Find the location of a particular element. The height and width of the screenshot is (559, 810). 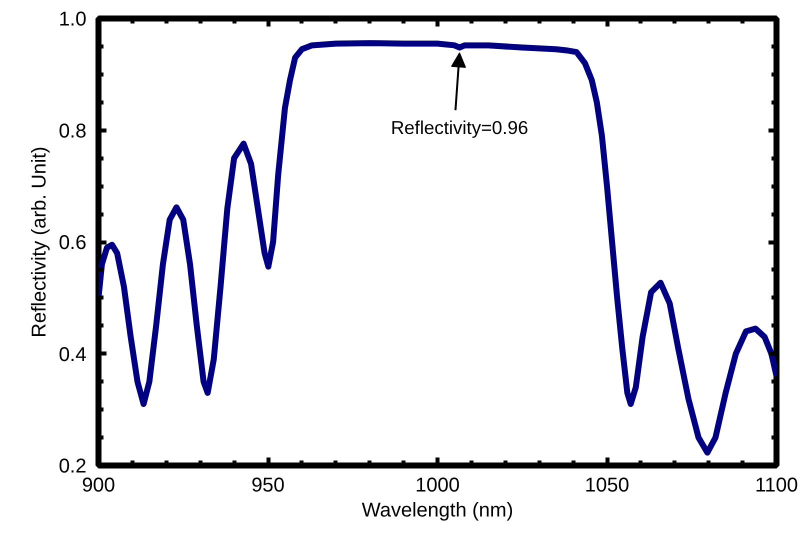

annotation: Reflectivity=0.96 is located at coordinates (459, 127).